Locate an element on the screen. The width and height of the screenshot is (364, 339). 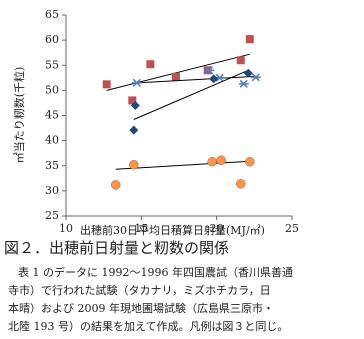
x-tick-label: 25 is located at coordinates (292, 228).